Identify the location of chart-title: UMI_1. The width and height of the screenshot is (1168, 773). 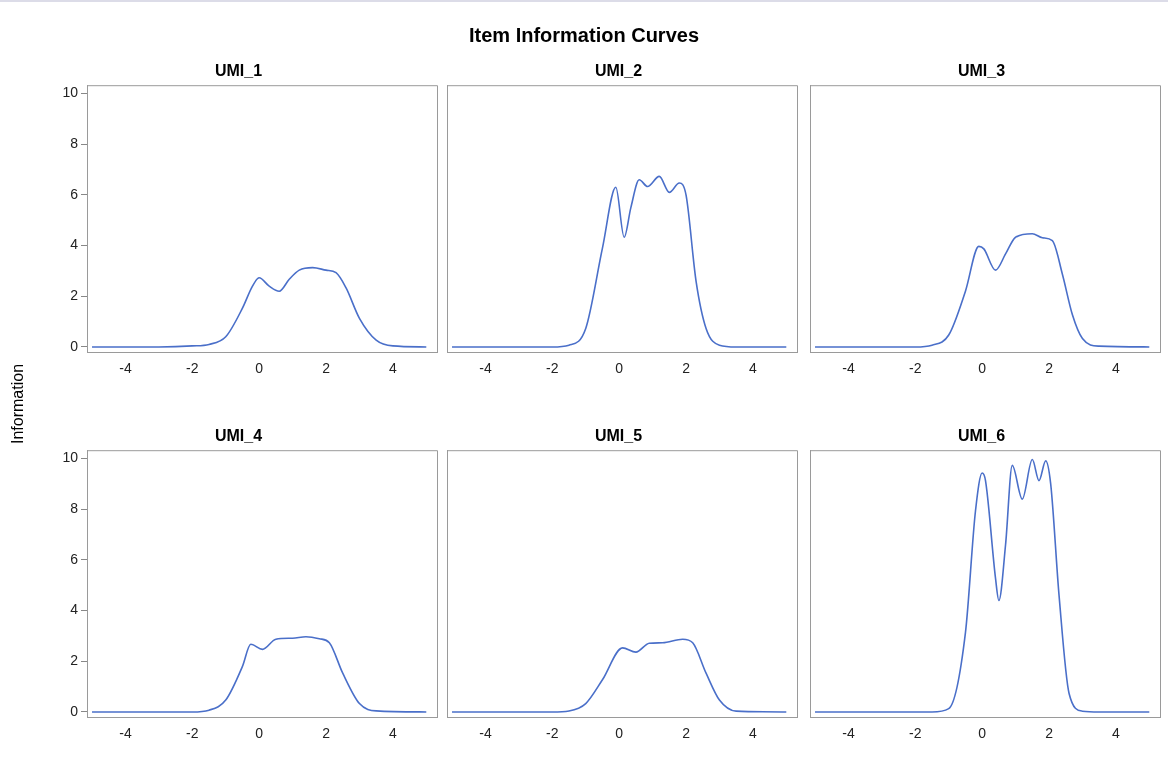
(238, 71).